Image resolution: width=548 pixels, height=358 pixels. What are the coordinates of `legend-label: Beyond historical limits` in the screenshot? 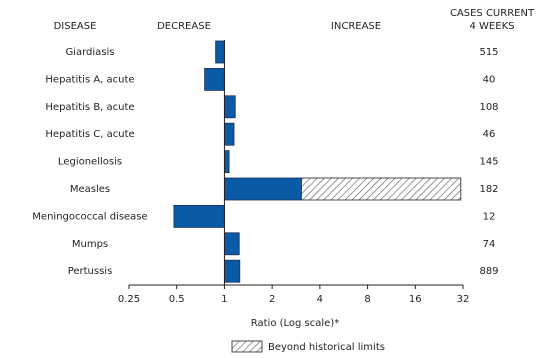 It's located at (326, 347).